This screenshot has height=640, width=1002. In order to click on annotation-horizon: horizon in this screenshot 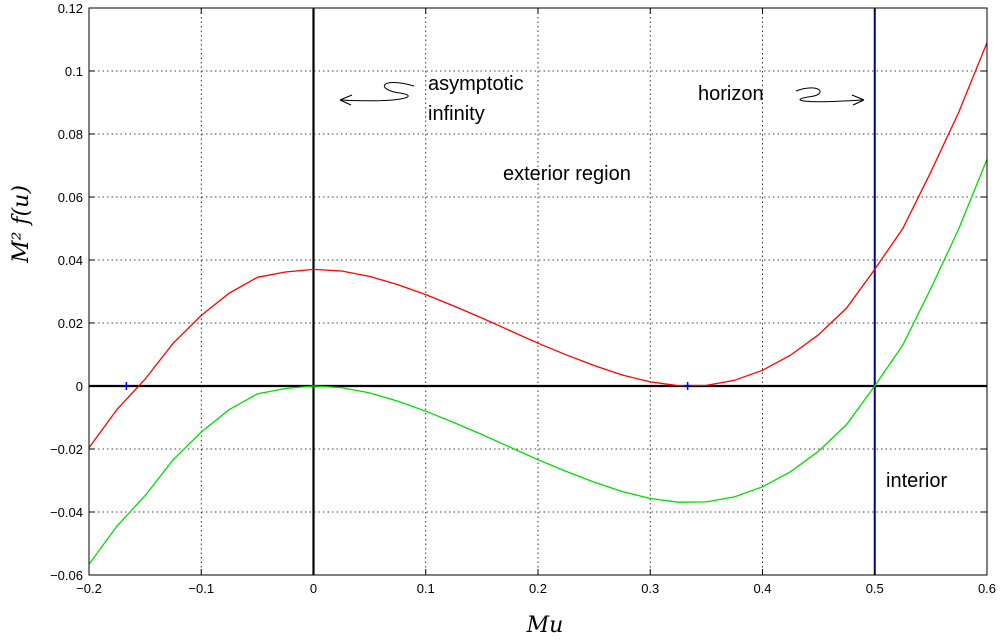, I will do `click(731, 94)`.